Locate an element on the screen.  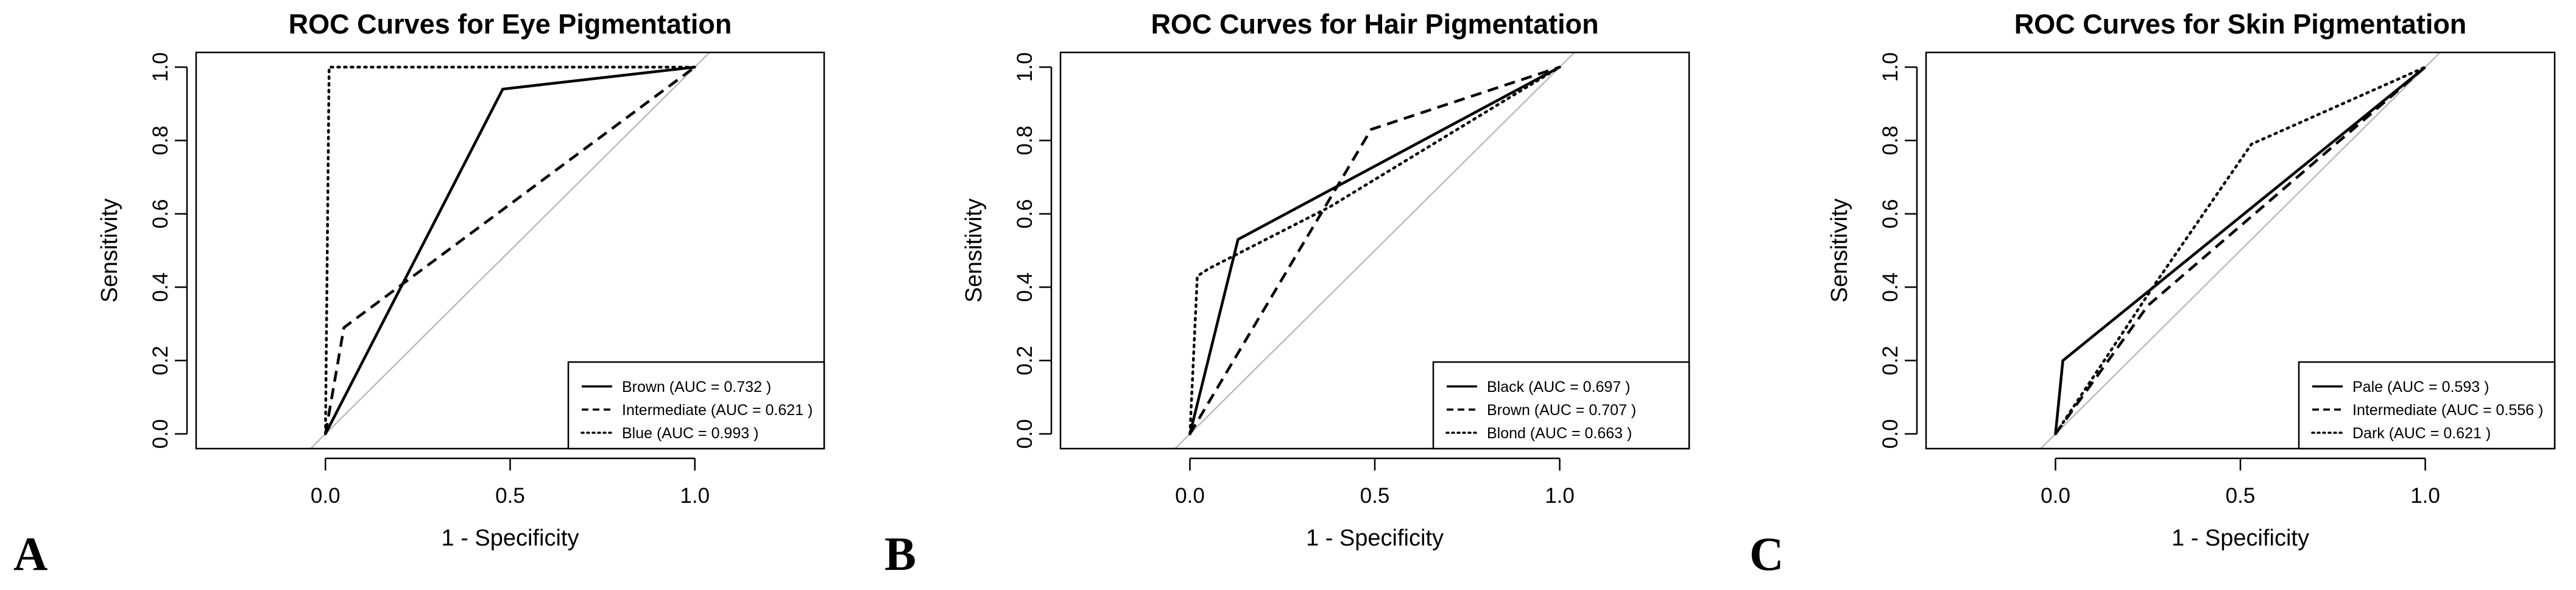
legend-entry-label: Brown (AUC = 0.732 ) is located at coordinates (696, 387).